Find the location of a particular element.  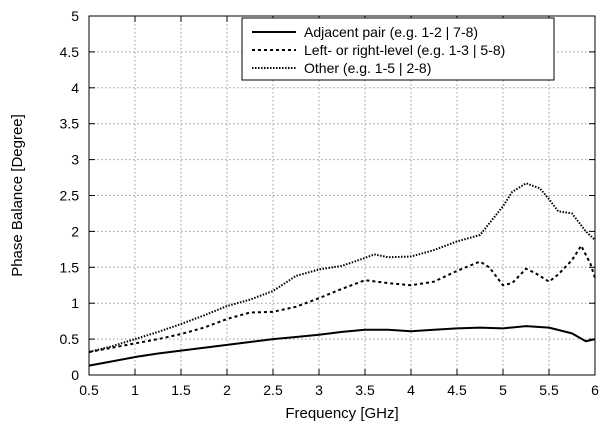

y-tick-label: 2 is located at coordinates (75, 231).